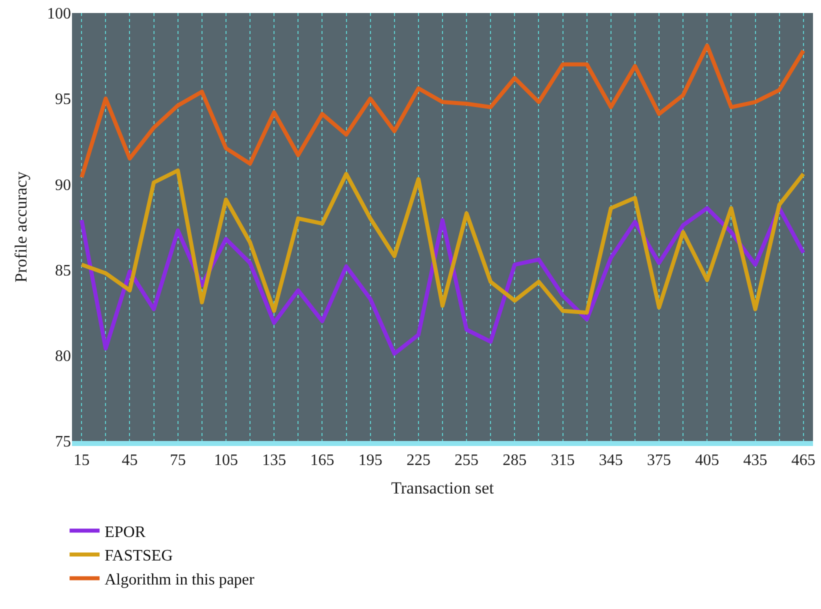  Describe the element at coordinates (707, 461) in the screenshot. I see `x-tick-label: 405` at that location.